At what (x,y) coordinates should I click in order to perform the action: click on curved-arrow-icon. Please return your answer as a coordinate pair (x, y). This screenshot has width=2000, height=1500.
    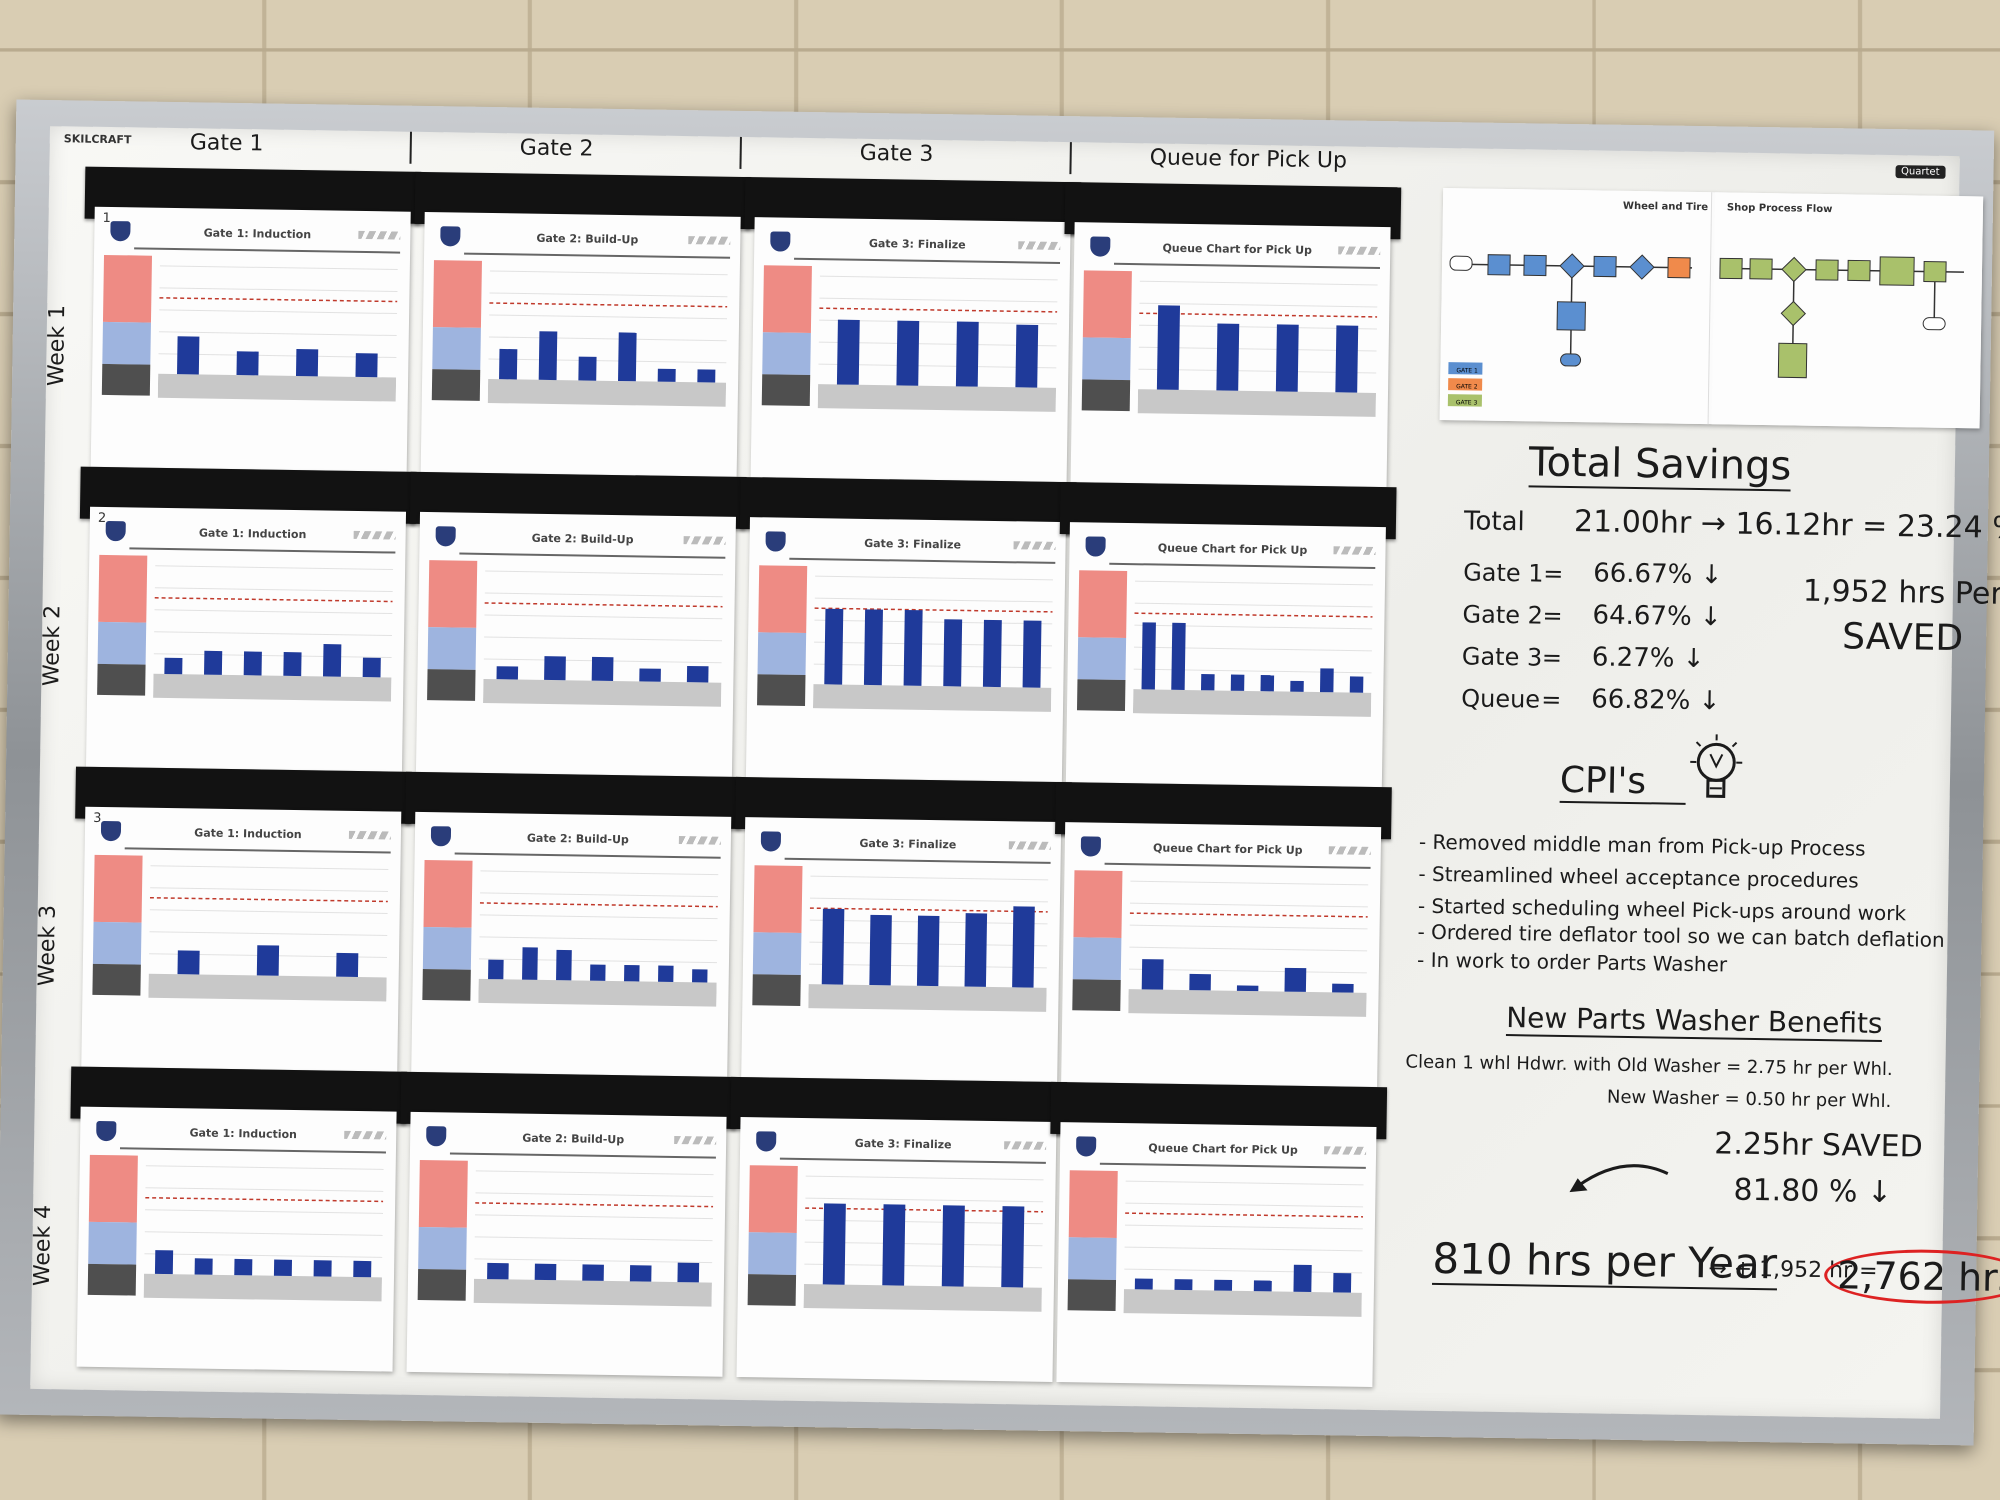
    Looking at the image, I should click on (1619, 1178).